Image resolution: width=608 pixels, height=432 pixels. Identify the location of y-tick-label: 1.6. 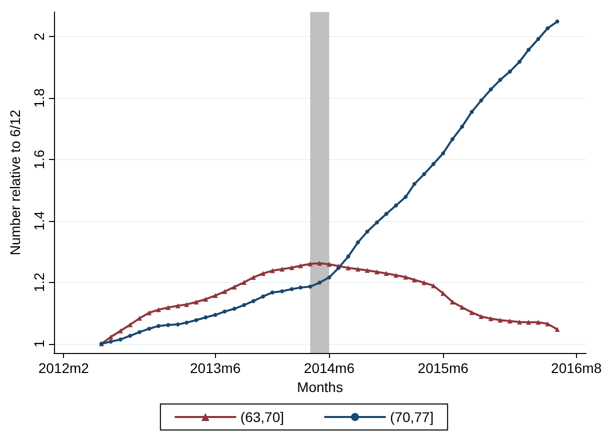
(39, 160).